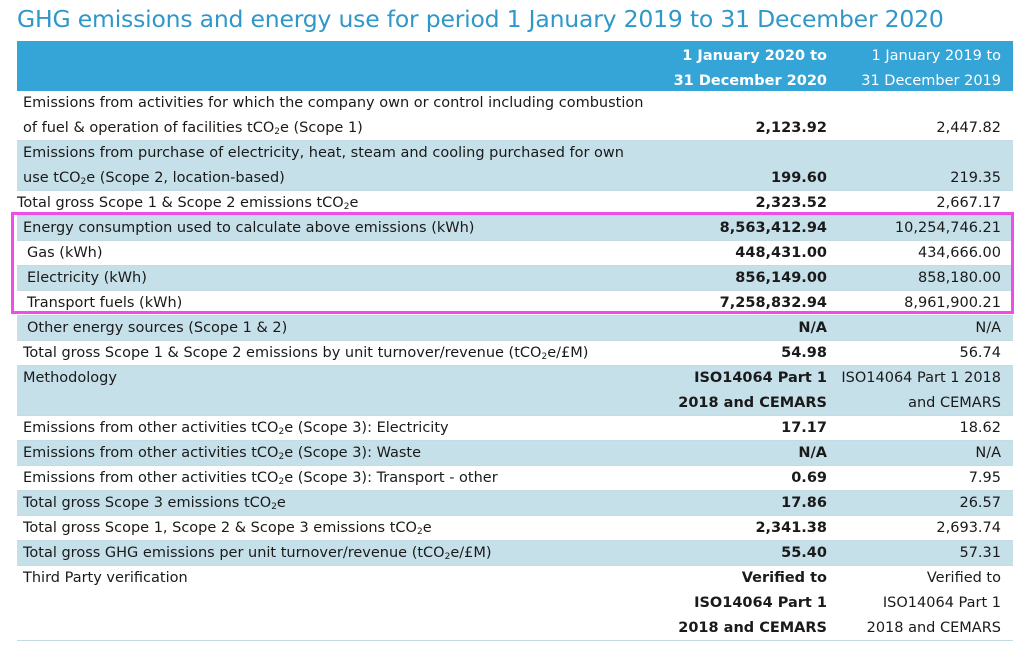  I want to click on value-2019: ISO14064 Part 1 2018 and CEMARS, so click(921, 390).